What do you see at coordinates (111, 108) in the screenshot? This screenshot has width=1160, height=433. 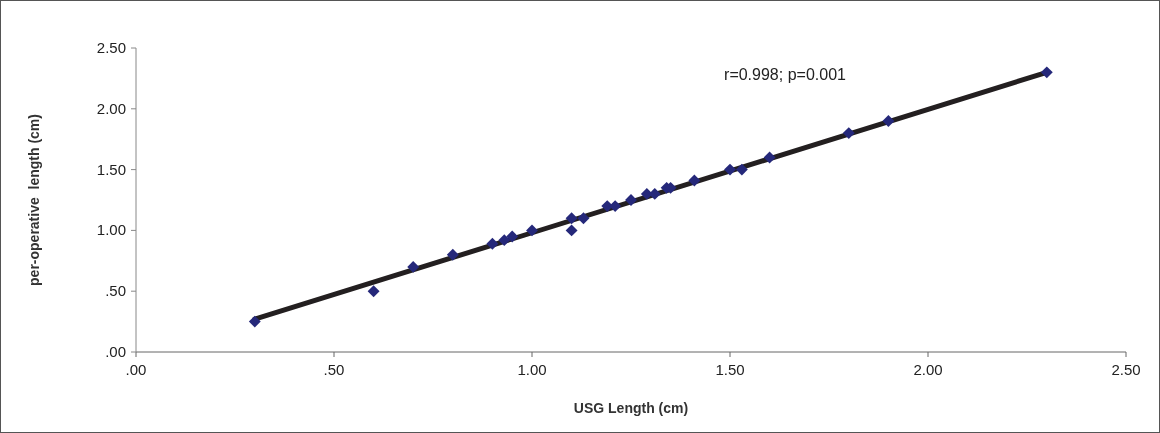 I see `y-tick-label: 2.00` at bounding box center [111, 108].